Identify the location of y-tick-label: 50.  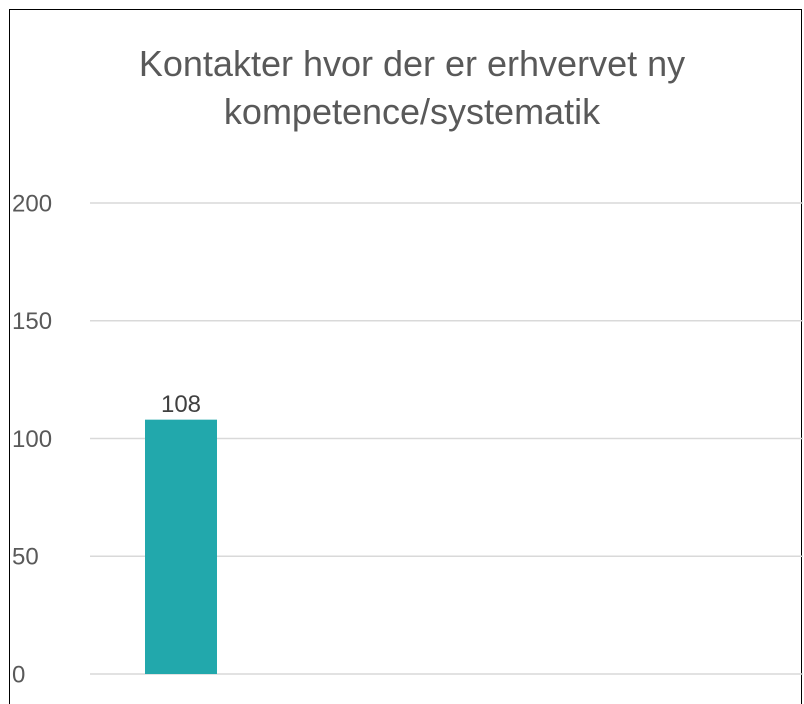
(25, 557).